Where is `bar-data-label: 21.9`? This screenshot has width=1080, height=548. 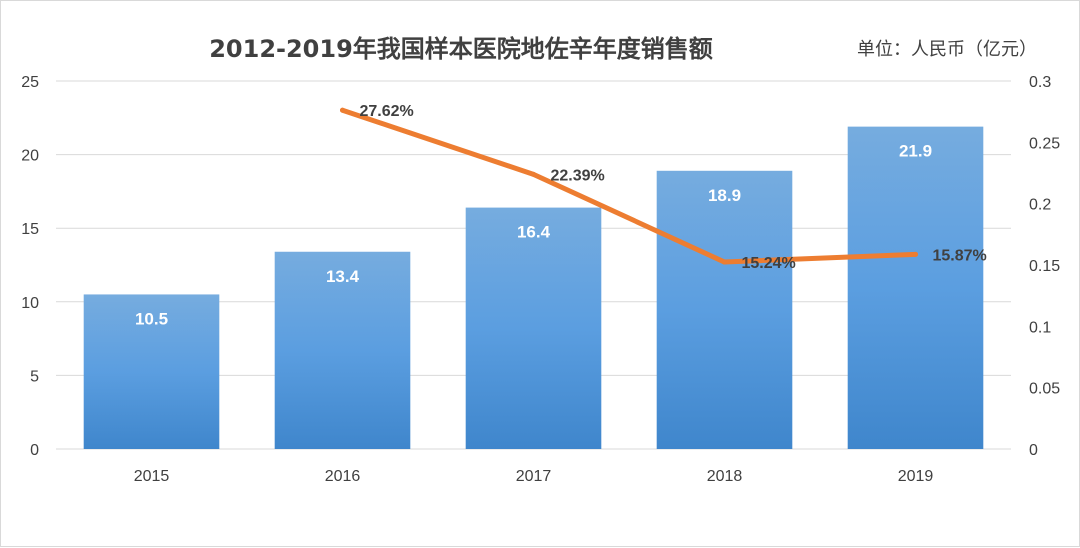 bar-data-label: 21.9 is located at coordinates (915, 151).